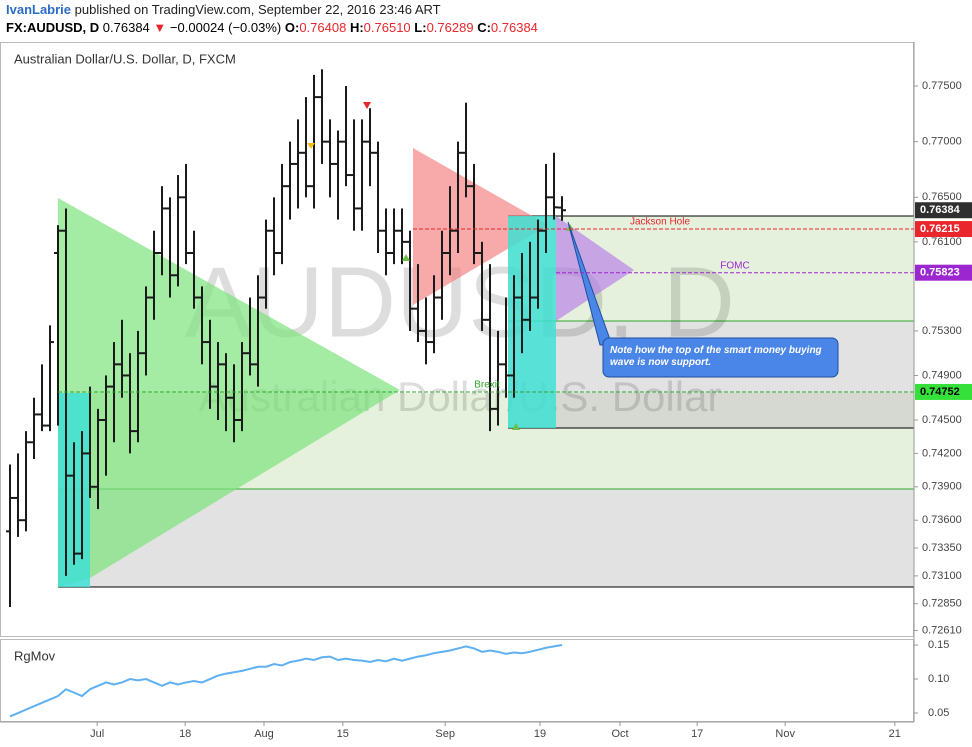 The width and height of the screenshot is (972, 747). What do you see at coordinates (942, 576) in the screenshot?
I see `y-tick-label: 0.73100` at bounding box center [942, 576].